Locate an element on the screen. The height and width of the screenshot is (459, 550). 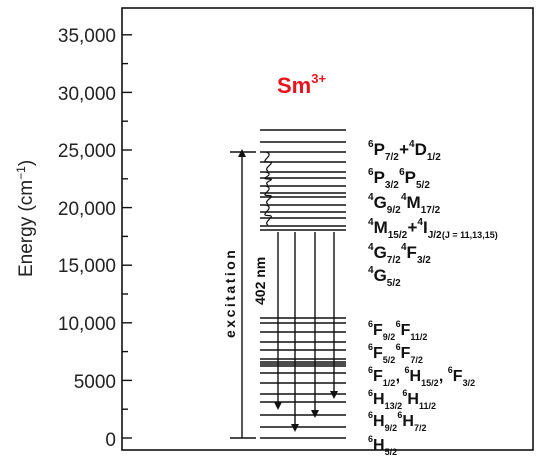
y-axis-title: Energy (cm−1) is located at coordinates (25, 218).